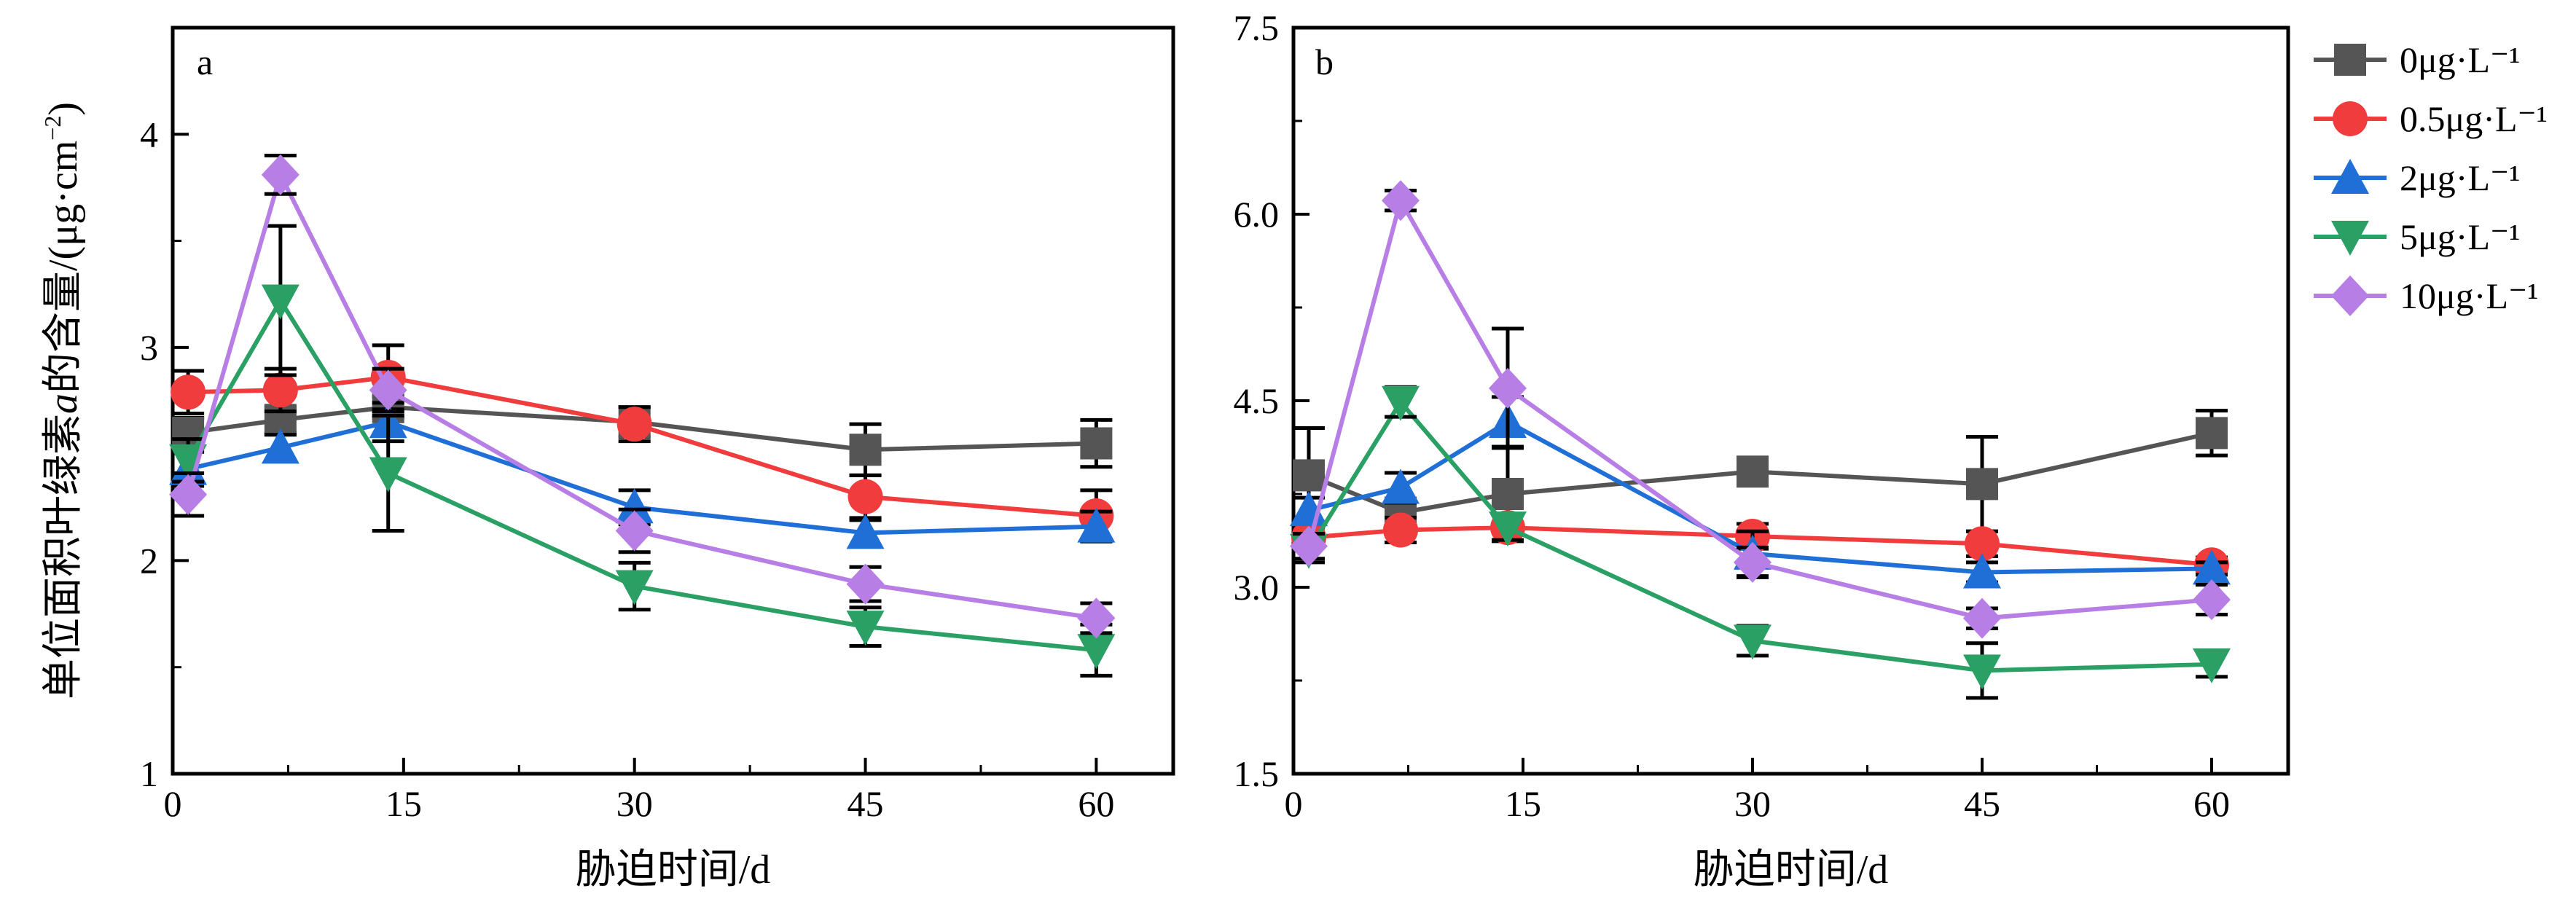  What do you see at coordinates (1257, 215) in the screenshot?
I see `y-tick-label: 6.0` at bounding box center [1257, 215].